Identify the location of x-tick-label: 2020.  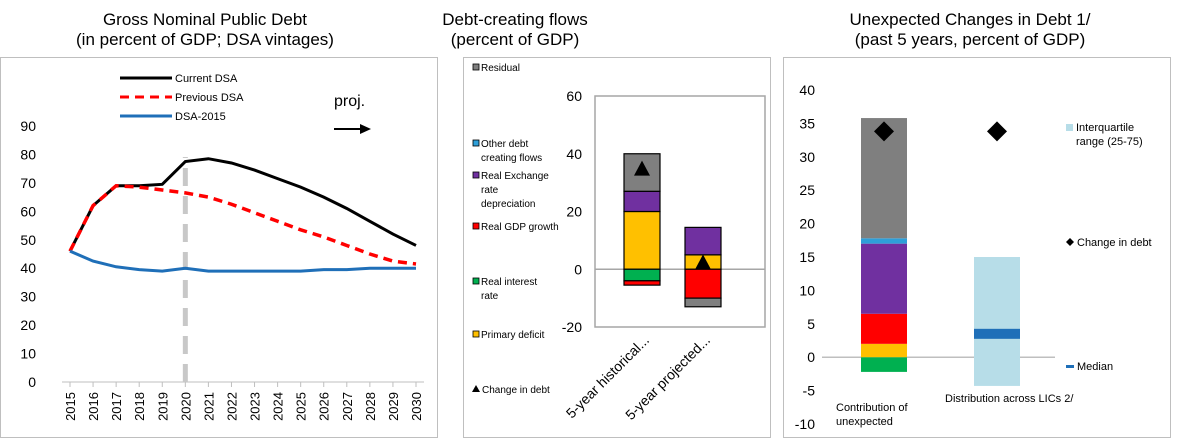
(185, 406).